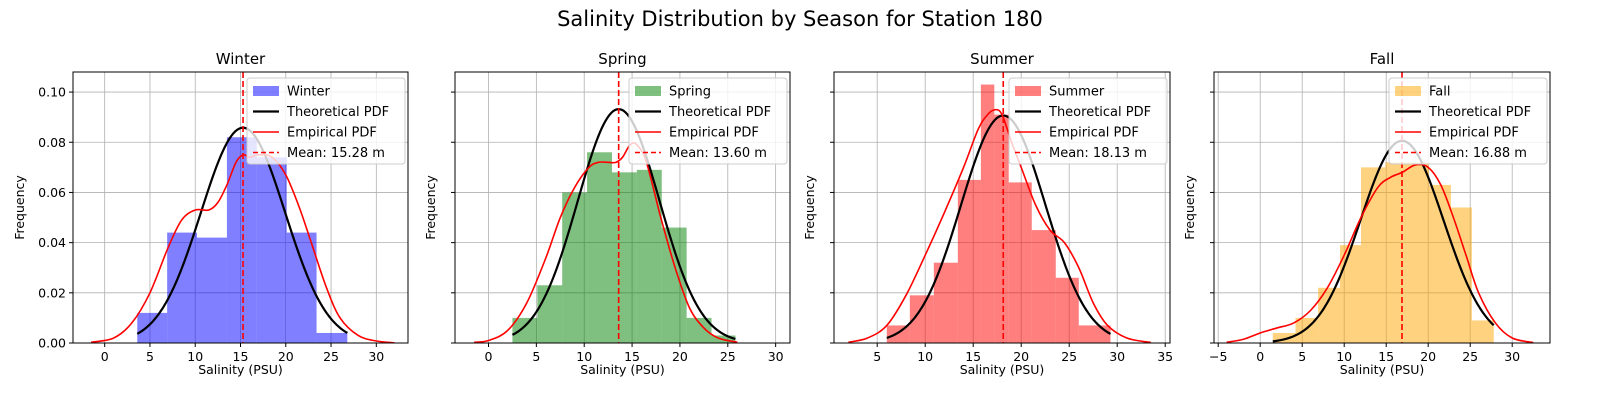 This screenshot has width=1600, height=400. Describe the element at coordinates (1098, 153) in the screenshot. I see `legend-label: Mean: 18.13 m` at that location.